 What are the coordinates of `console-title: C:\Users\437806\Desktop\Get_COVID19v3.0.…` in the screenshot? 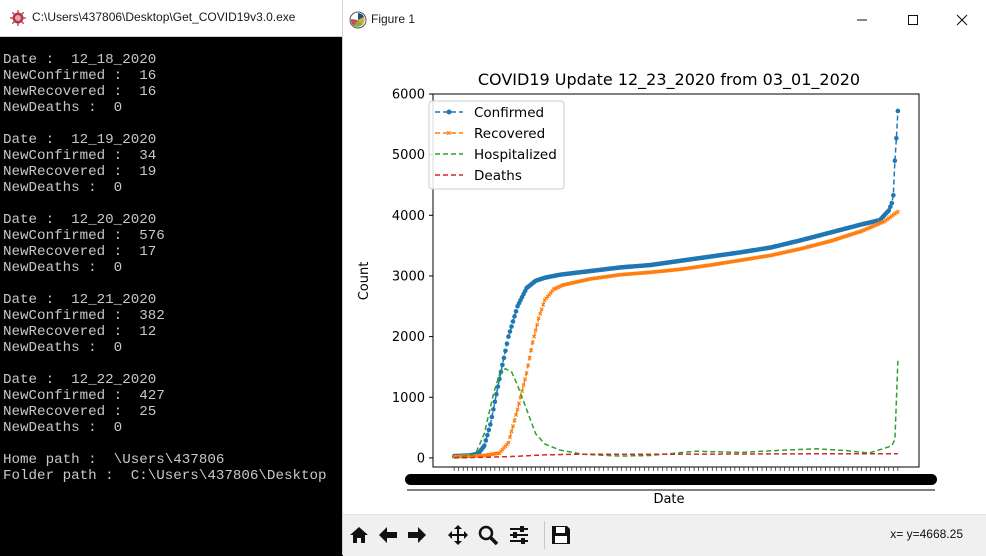 It's located at (164, 17).